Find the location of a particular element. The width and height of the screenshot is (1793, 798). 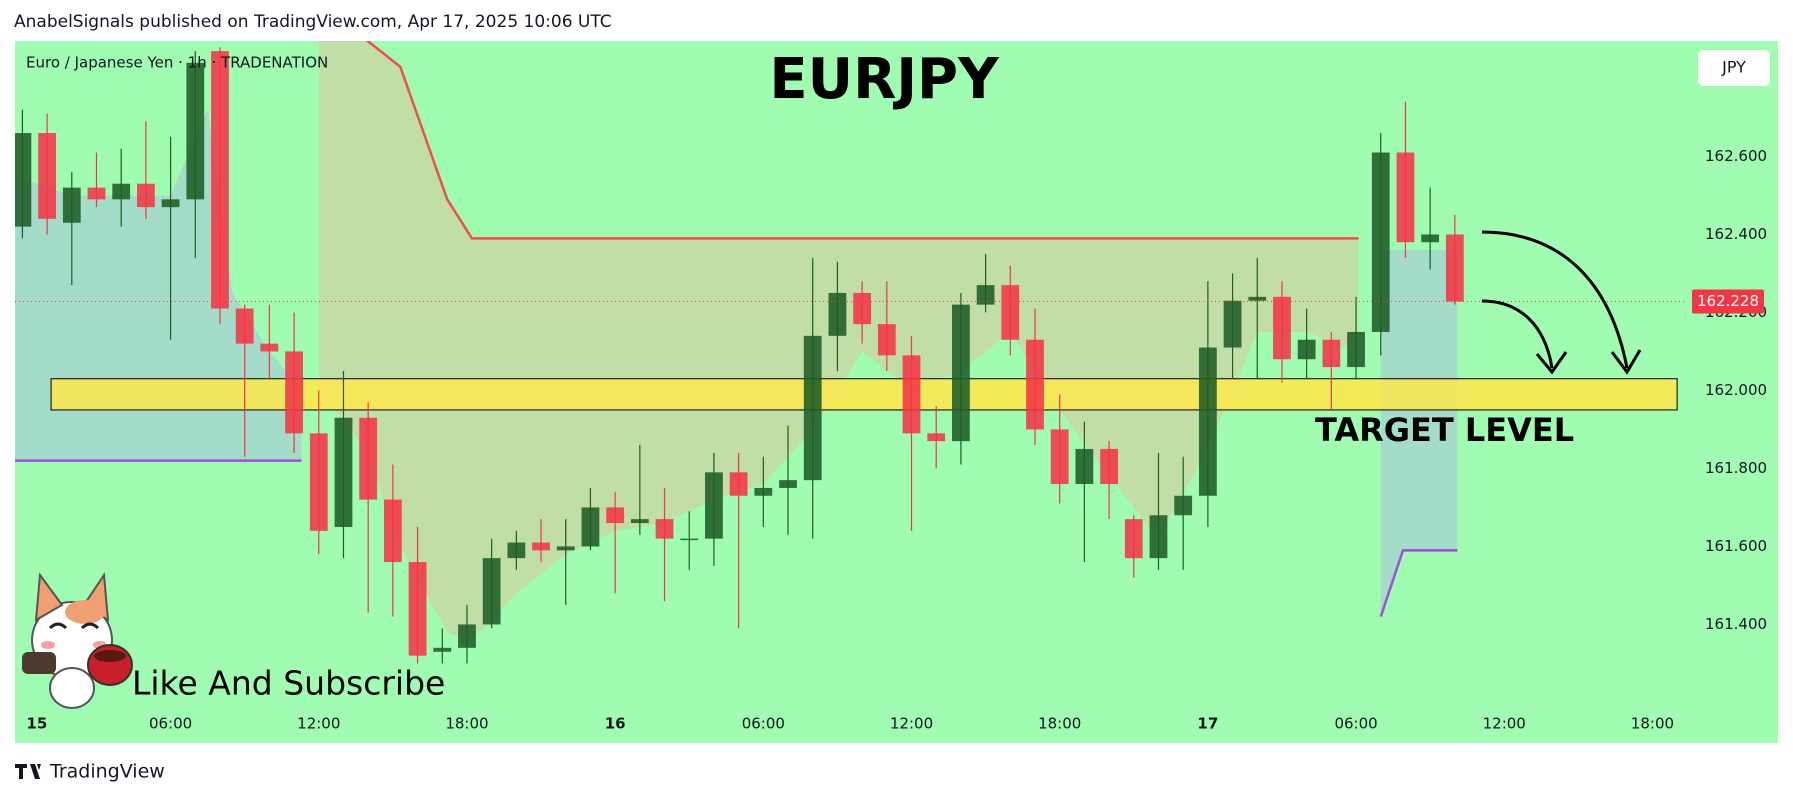

x-tick-label: 16 is located at coordinates (615, 724).